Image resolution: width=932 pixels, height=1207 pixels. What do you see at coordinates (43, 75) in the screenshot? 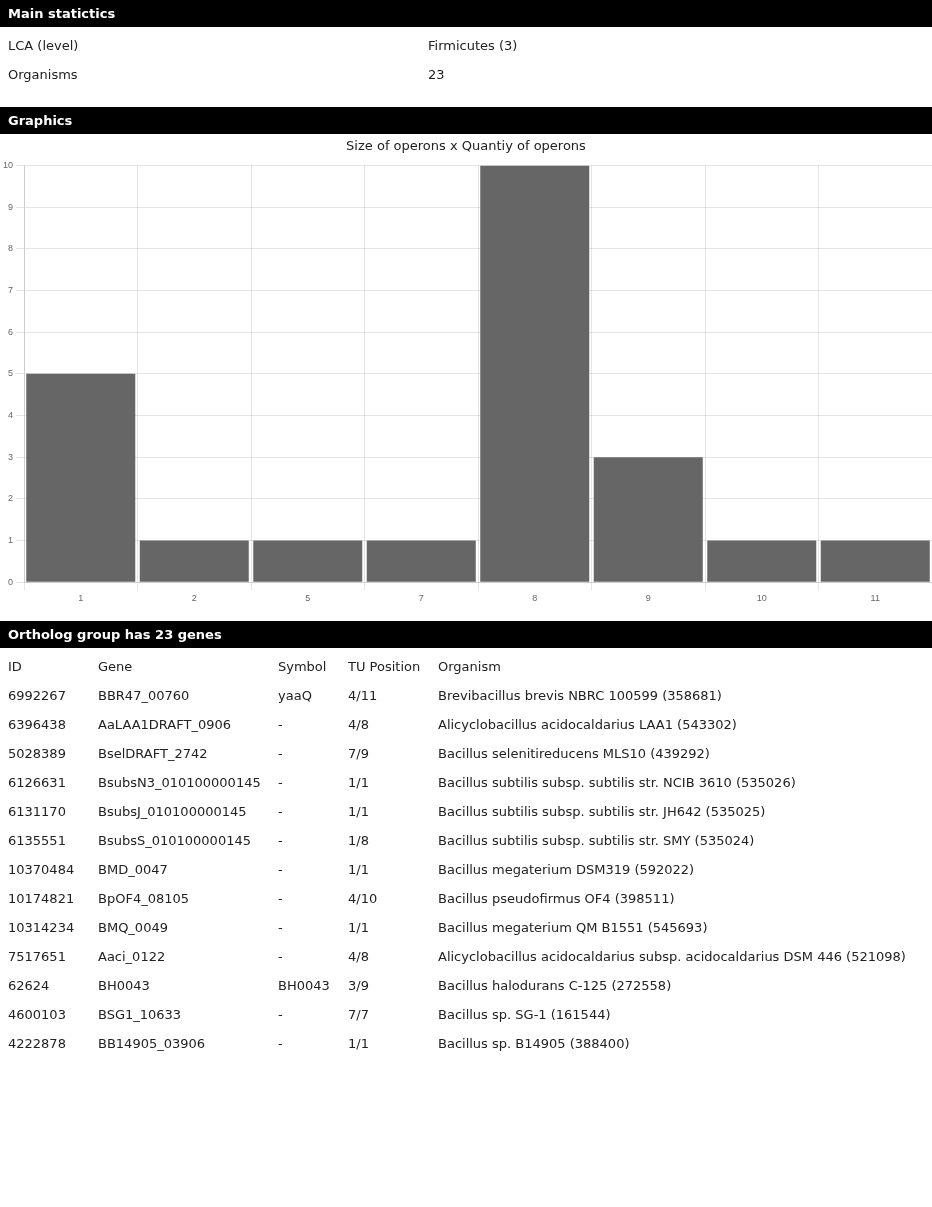
I see `text: Organisms` at bounding box center [43, 75].